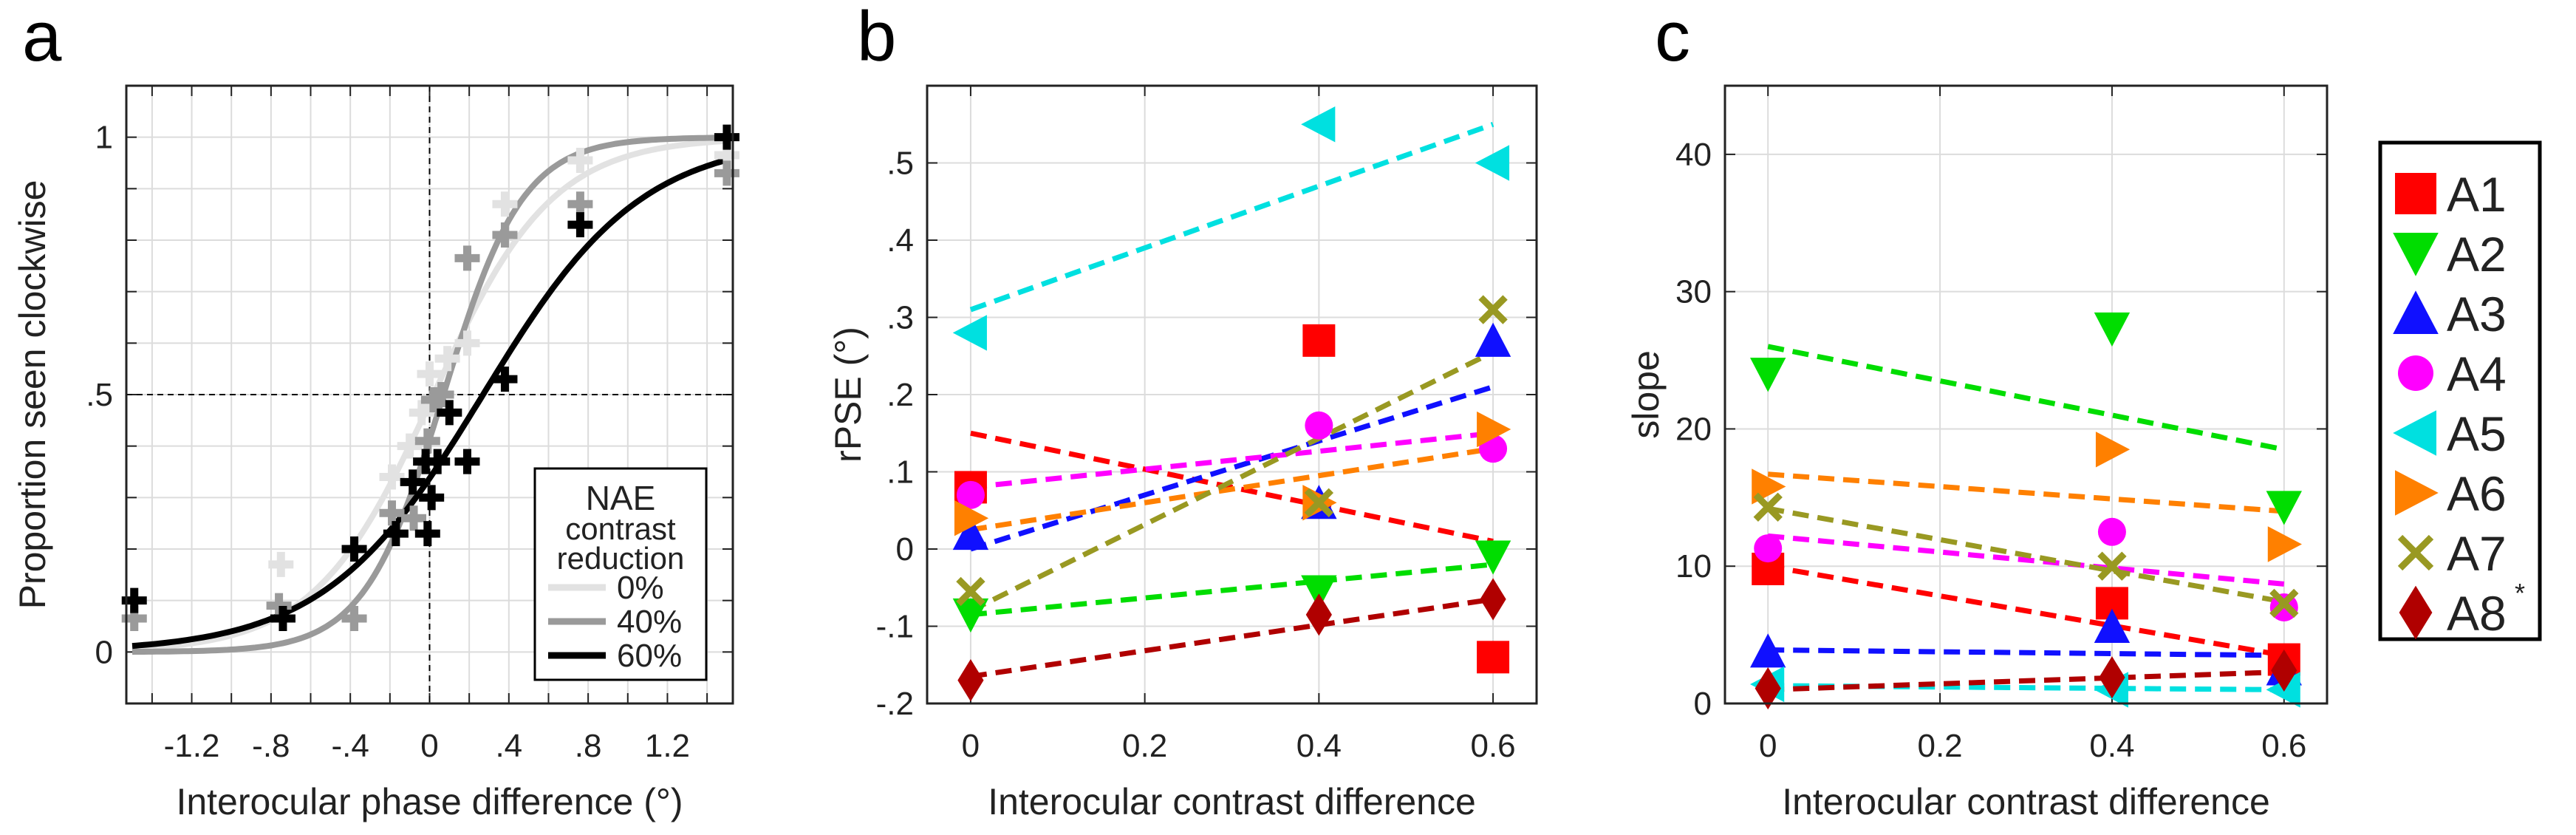 This screenshot has width=2576, height=835. I want to click on data-point-A1, so click(1319, 341).